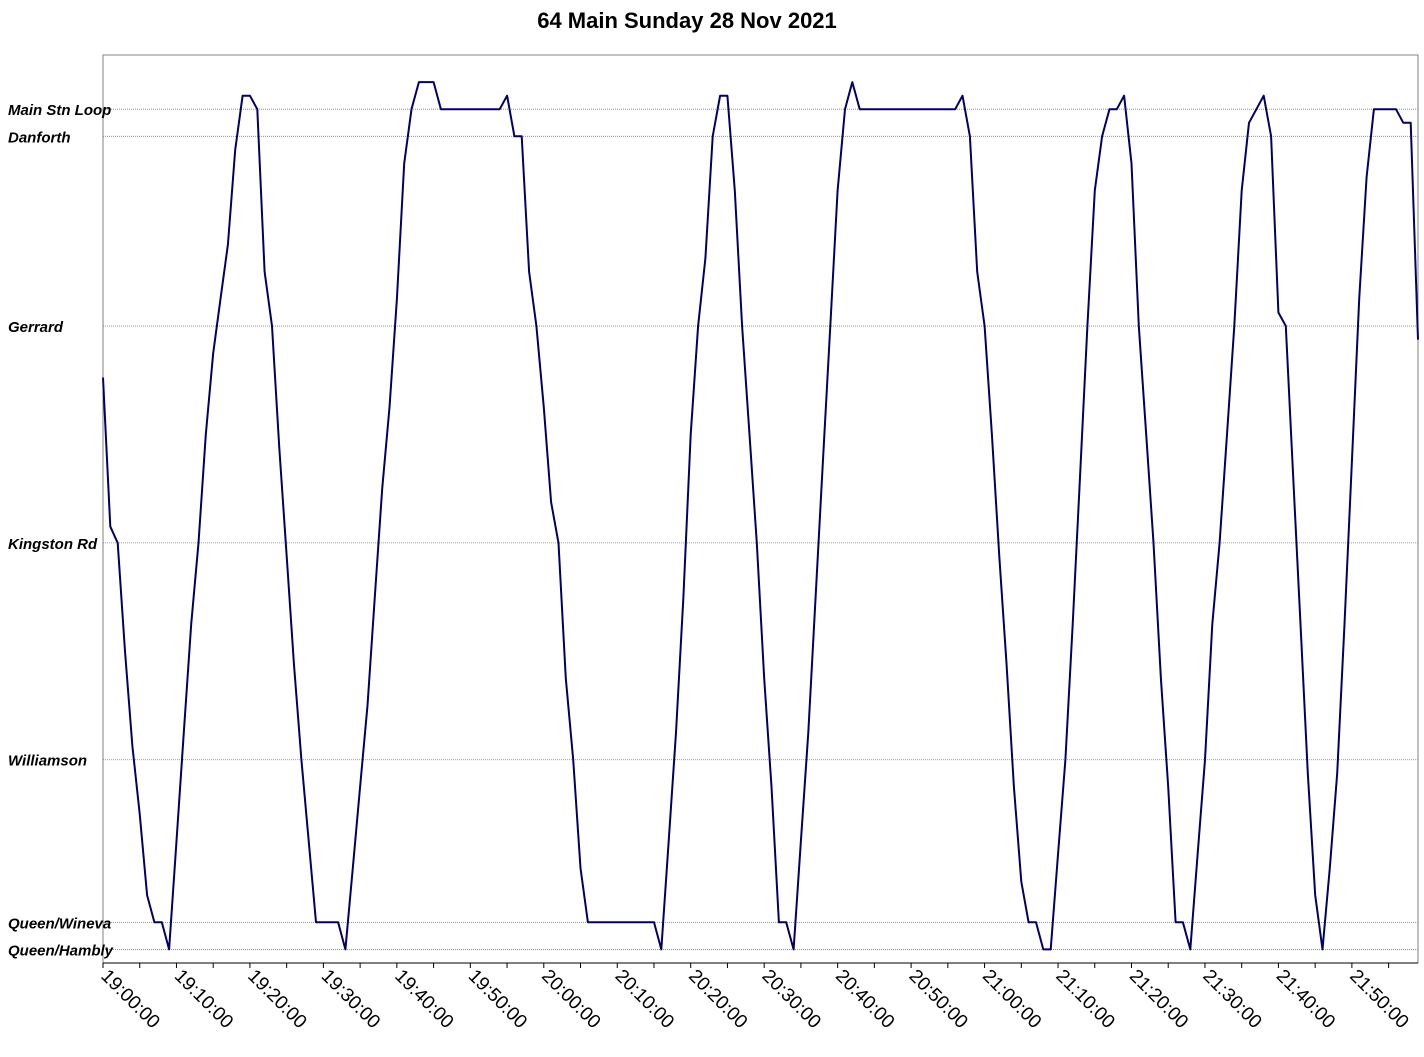 The width and height of the screenshot is (1424, 1057). I want to click on x-tick-label: 20:10:00, so click(644, 999).